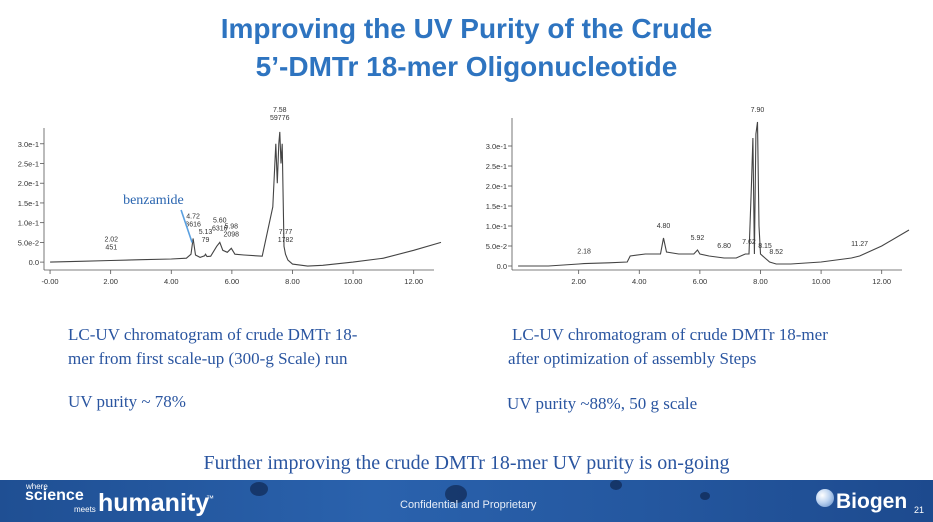  I want to click on peak-retention-time: 5.60, so click(220, 220).